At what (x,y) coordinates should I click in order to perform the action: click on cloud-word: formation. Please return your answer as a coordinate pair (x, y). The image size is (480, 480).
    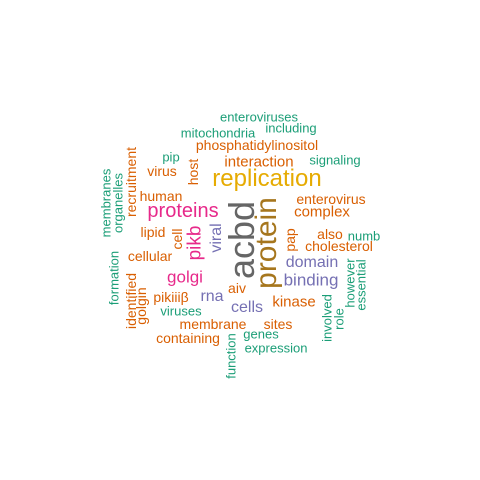
    Looking at the image, I should click on (114, 278).